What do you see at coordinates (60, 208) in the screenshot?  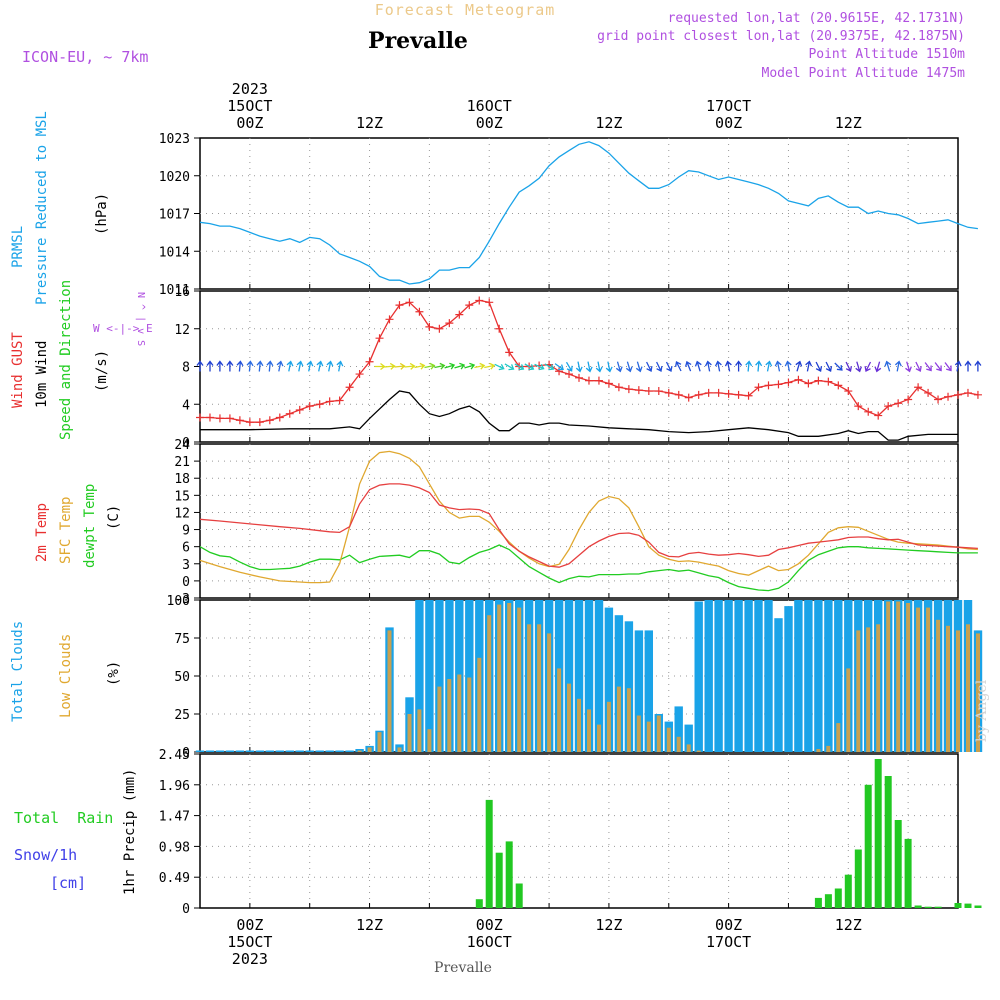 I see `pressure-labels: PRMSL Pressure Reduced to MSL (hPa)` at bounding box center [60, 208].